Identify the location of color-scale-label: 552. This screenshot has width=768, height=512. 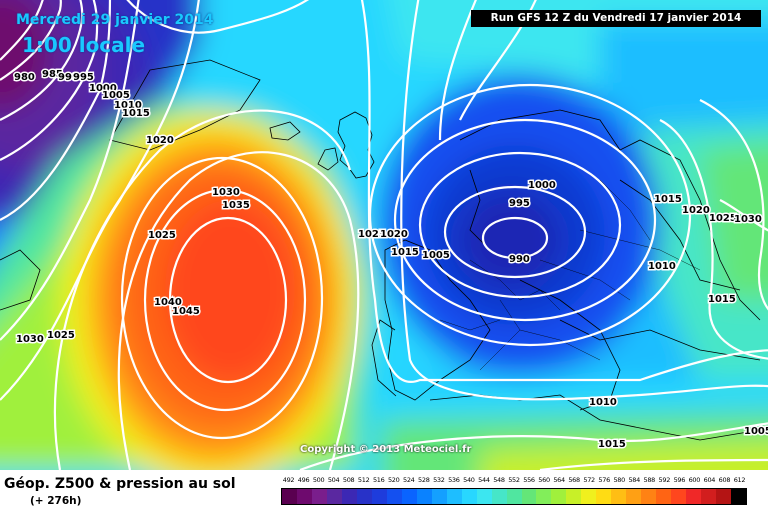
(514, 480).